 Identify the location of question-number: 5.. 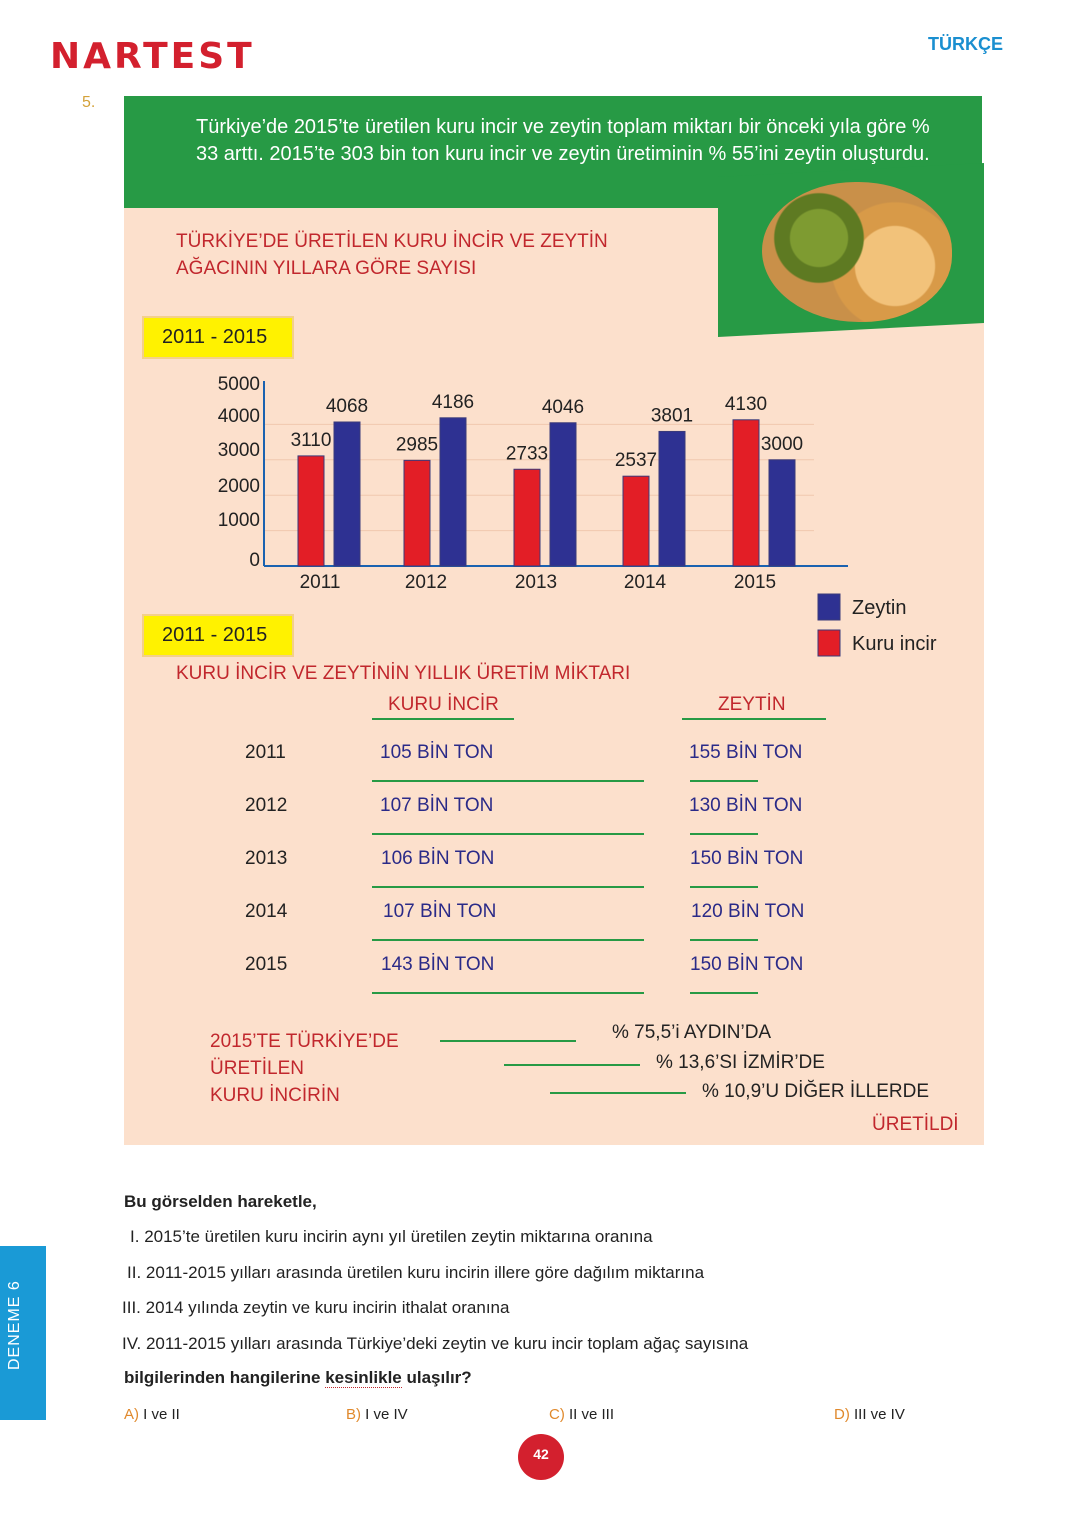
(89, 102).